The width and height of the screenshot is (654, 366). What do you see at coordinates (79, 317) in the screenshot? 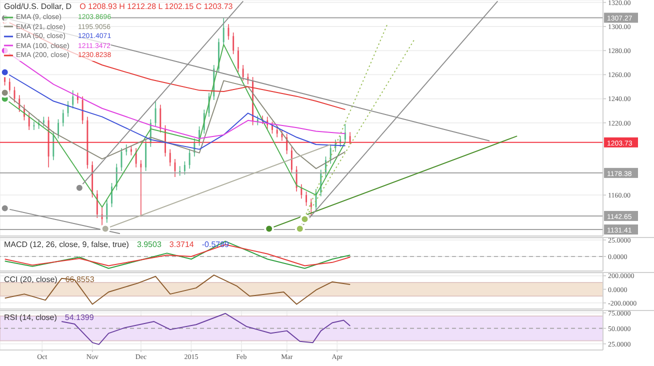
I see `annotation: 54.1399` at bounding box center [79, 317].